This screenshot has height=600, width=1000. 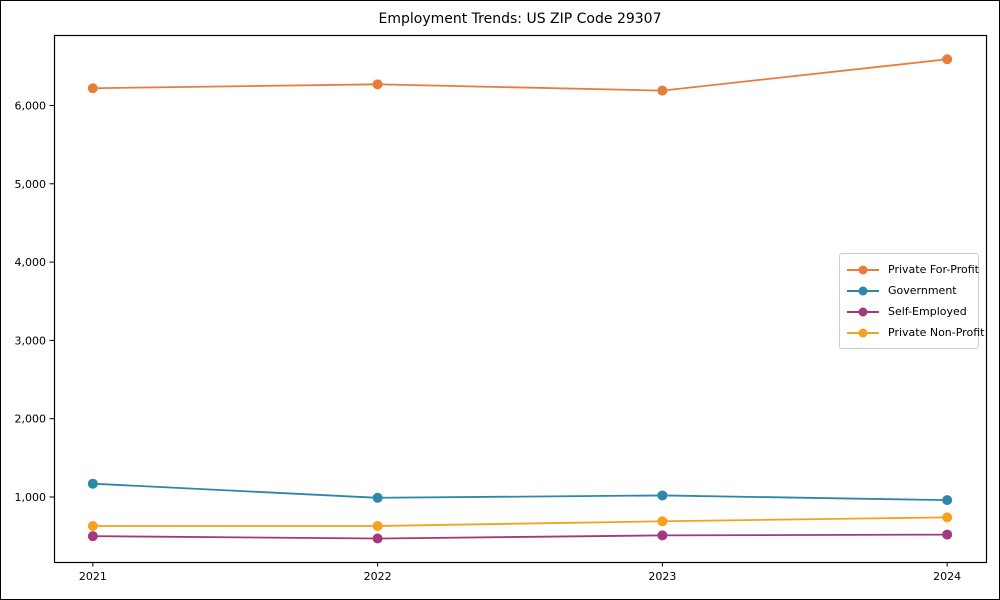 What do you see at coordinates (31, 340) in the screenshot?
I see `y-tick-label: 3,000` at bounding box center [31, 340].